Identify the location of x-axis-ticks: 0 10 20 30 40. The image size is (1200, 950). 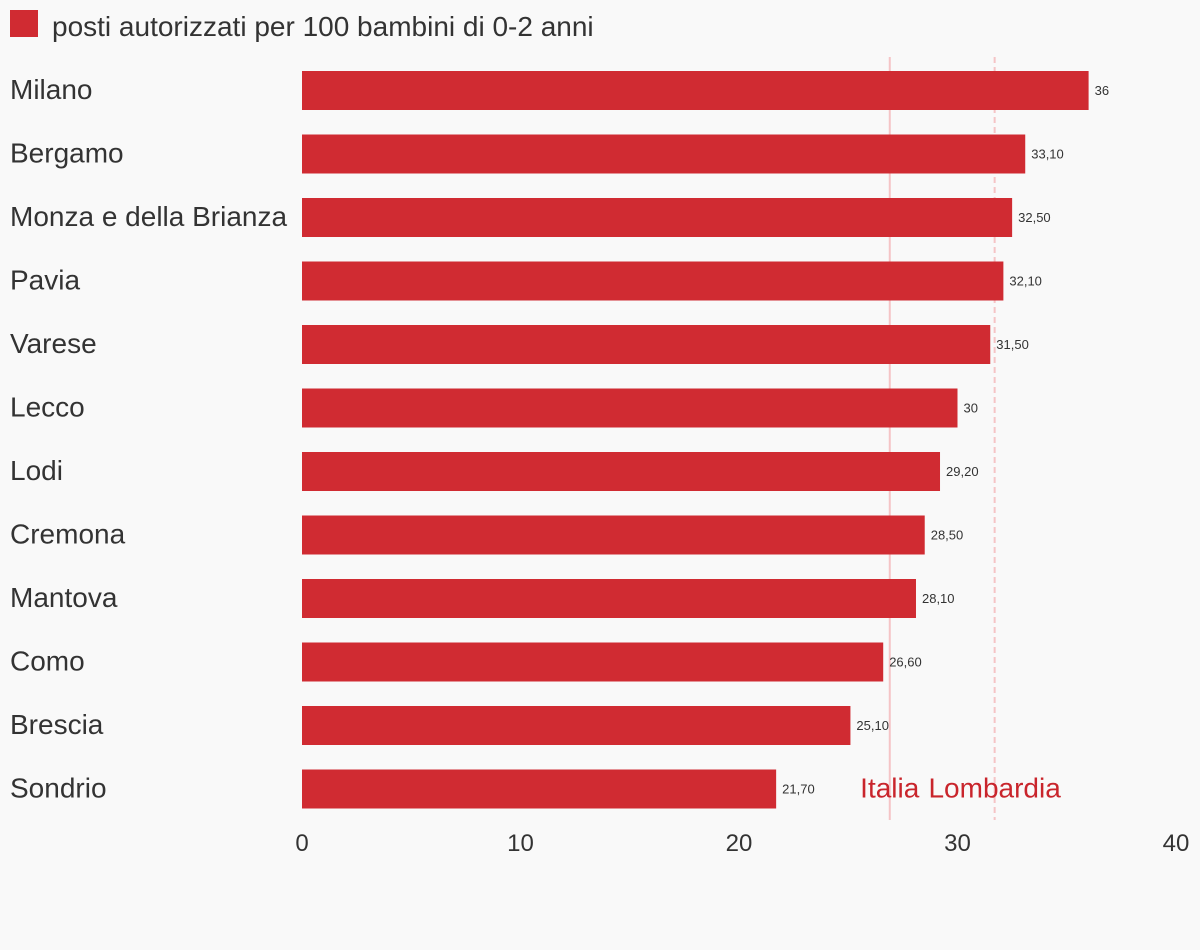
(742, 843).